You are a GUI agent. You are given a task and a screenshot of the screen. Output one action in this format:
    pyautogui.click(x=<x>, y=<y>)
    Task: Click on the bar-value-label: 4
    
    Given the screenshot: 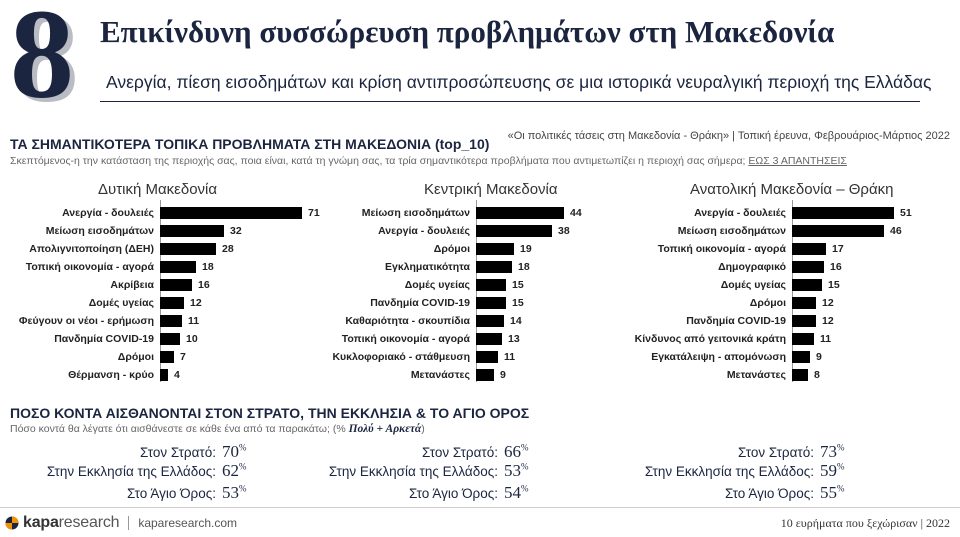 What is the action you would take?
    pyautogui.click(x=177, y=375)
    